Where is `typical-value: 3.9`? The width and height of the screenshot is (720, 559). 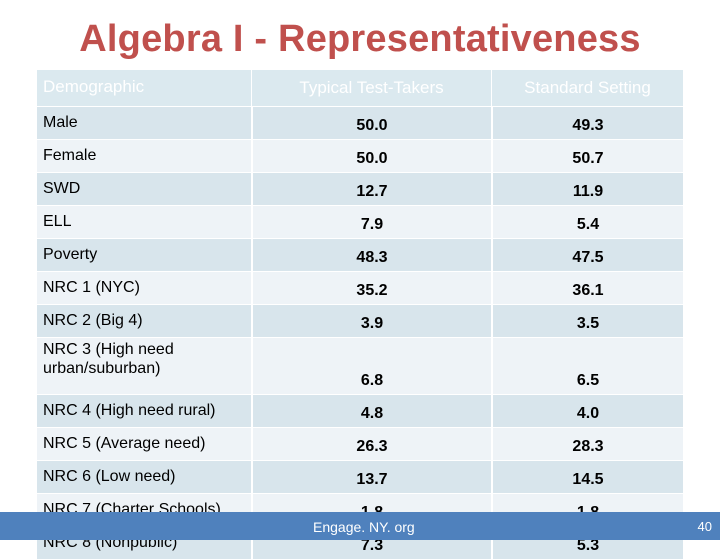 typical-value: 3.9 is located at coordinates (371, 320).